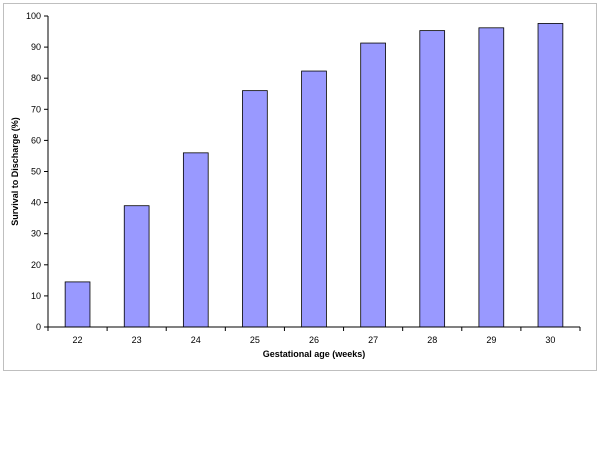 This screenshot has height=463, width=600. What do you see at coordinates (36, 203) in the screenshot?
I see `y-tick-label: 40` at bounding box center [36, 203].